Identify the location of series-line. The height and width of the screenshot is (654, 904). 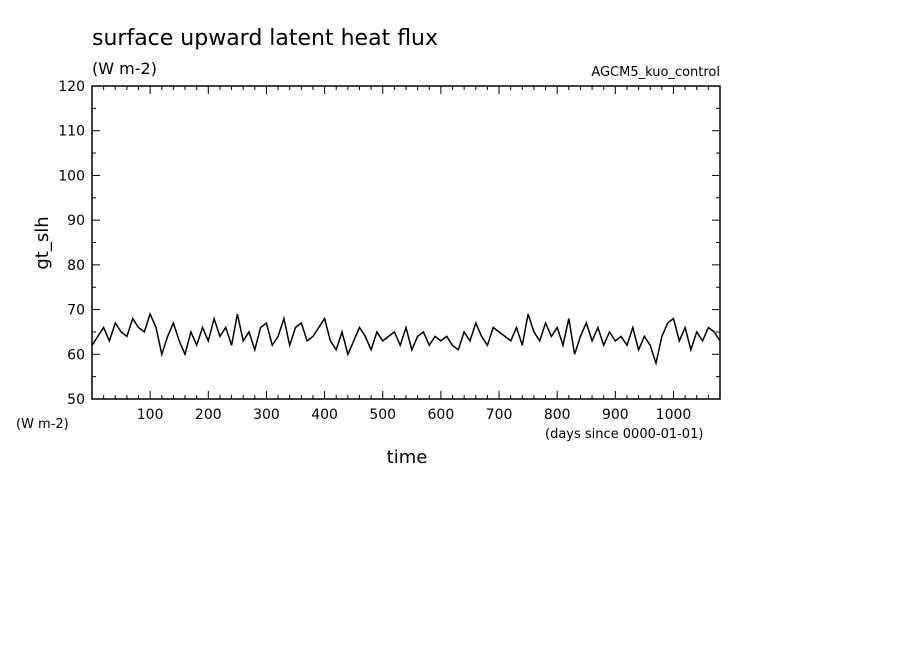
(406, 339).